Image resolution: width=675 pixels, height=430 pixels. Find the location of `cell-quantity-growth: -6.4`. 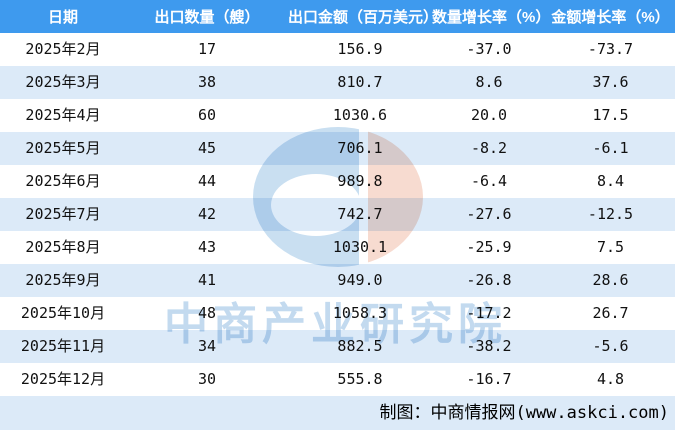

cell-quantity-growth: -6.4 is located at coordinates (489, 181).